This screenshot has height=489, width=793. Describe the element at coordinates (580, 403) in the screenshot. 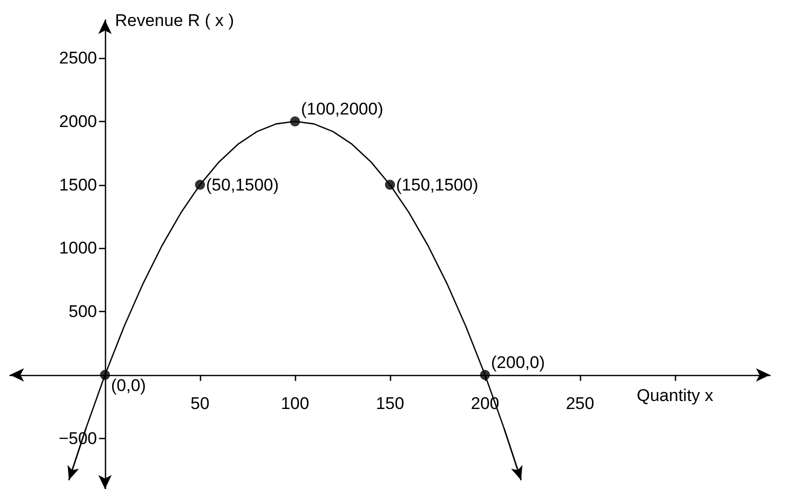

I see `x-tick-label: 250` at that location.